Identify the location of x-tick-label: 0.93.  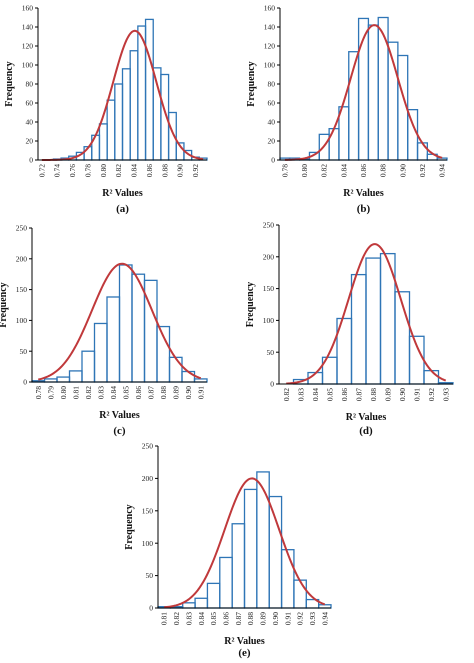
(312, 618).